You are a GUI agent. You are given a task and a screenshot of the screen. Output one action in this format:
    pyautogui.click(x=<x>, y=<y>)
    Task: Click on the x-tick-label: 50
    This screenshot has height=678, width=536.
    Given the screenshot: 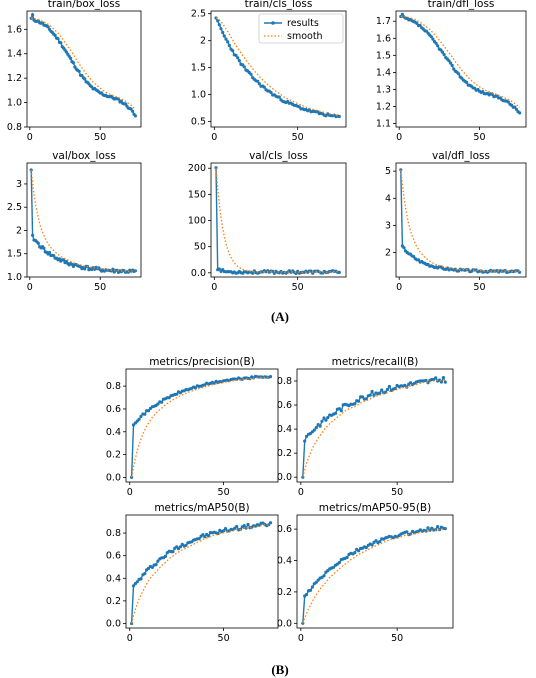 What is the action you would take?
    pyautogui.click(x=479, y=287)
    